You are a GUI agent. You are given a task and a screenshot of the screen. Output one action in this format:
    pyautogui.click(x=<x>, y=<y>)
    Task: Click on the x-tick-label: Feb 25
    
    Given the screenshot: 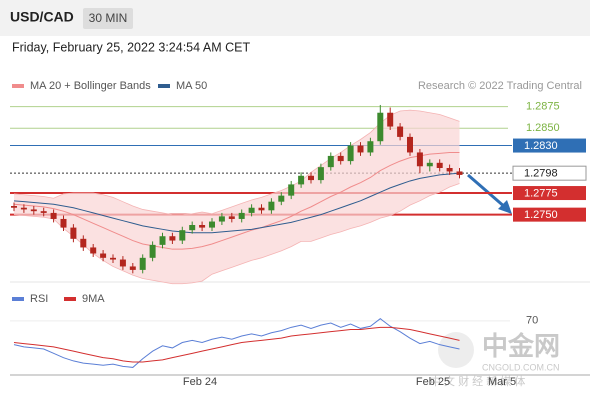 What is the action you would take?
    pyautogui.click(x=433, y=382)
    